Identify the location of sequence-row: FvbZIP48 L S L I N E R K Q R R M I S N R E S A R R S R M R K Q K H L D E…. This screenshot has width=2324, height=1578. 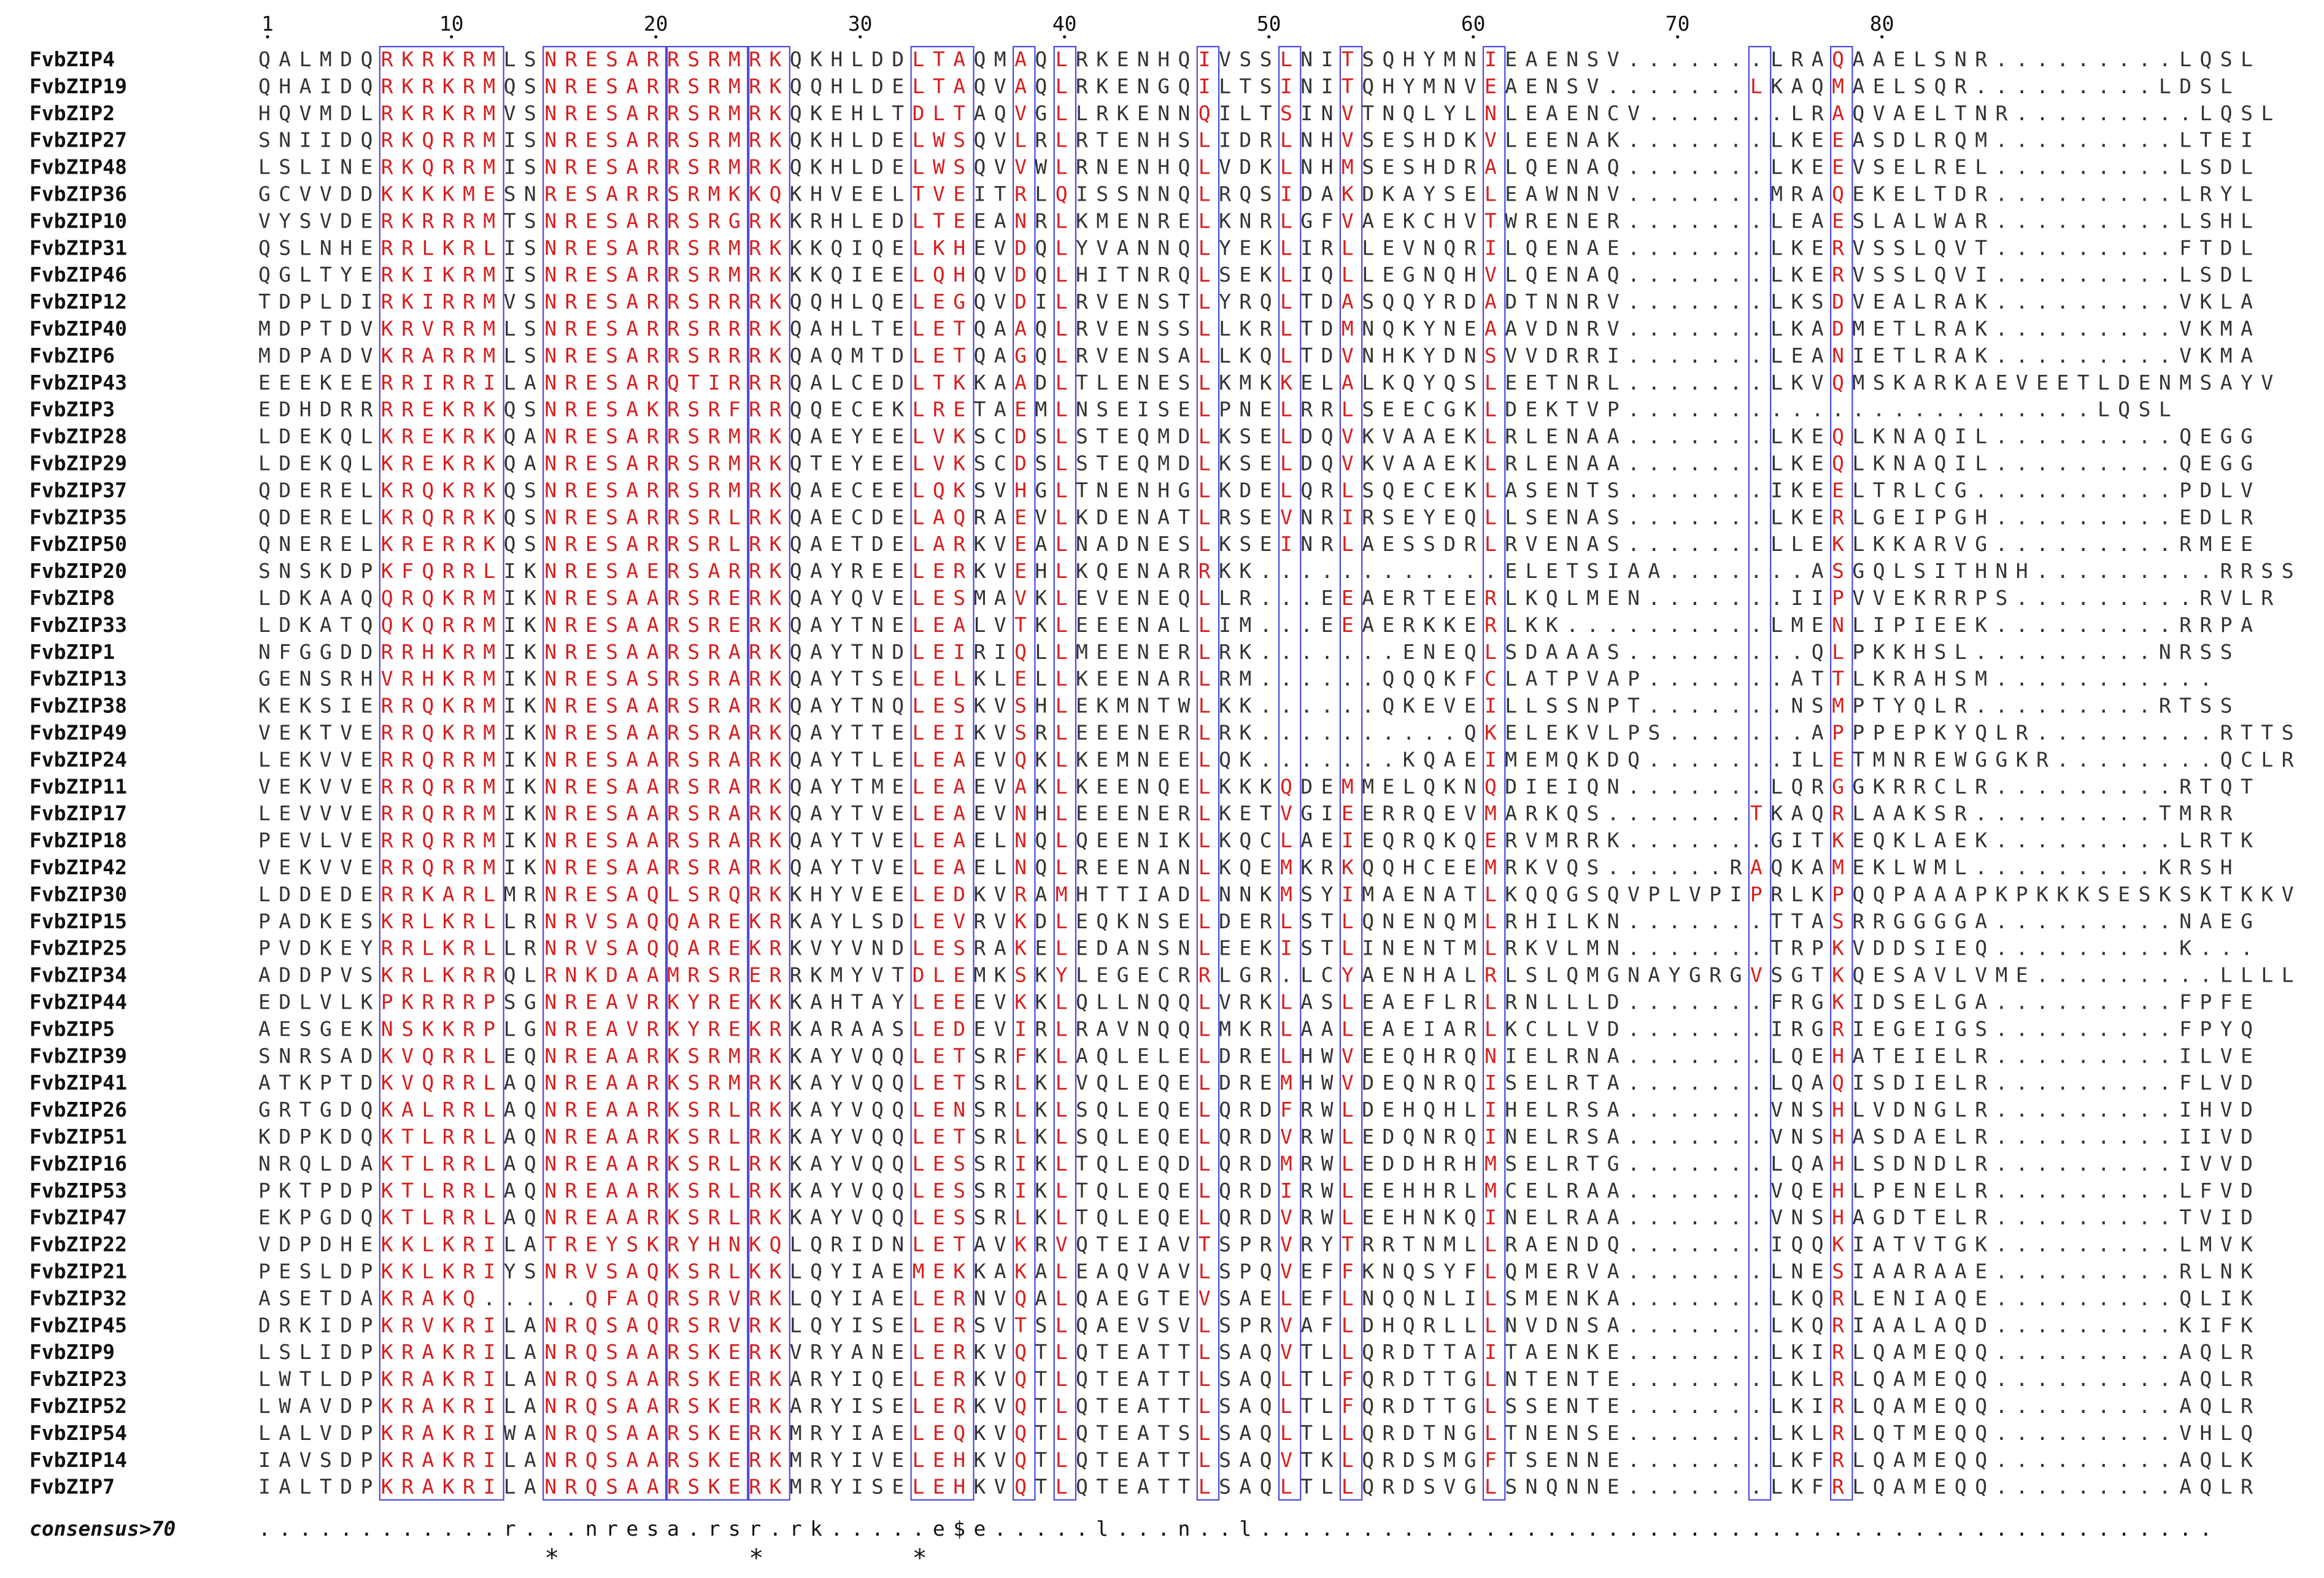
(1141, 167).